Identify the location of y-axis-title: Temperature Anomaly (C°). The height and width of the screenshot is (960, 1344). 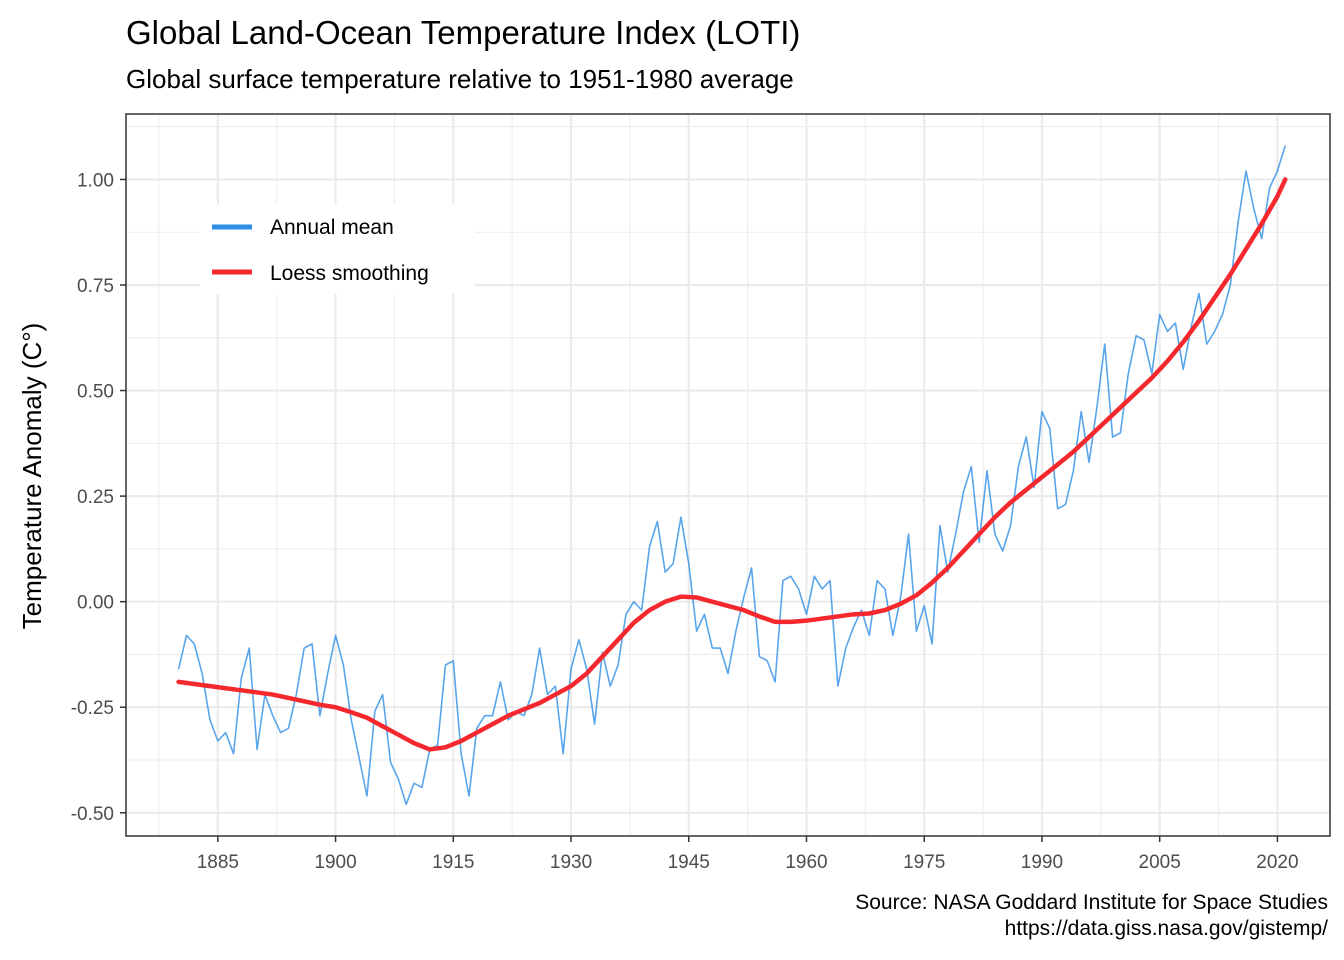
(32, 476).